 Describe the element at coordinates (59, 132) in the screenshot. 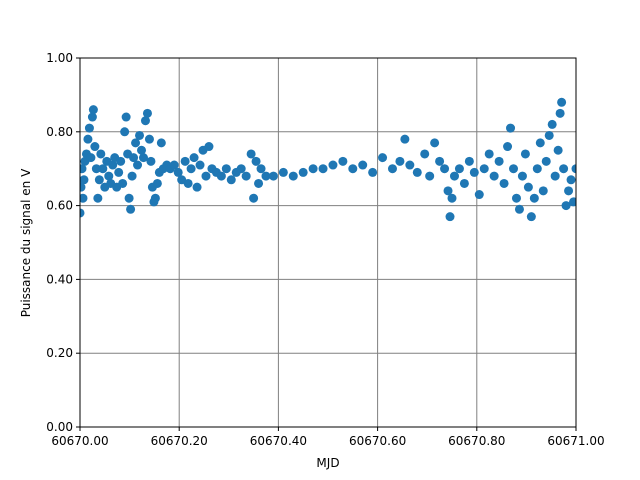

I see `y-tick-label: 0.80` at that location.